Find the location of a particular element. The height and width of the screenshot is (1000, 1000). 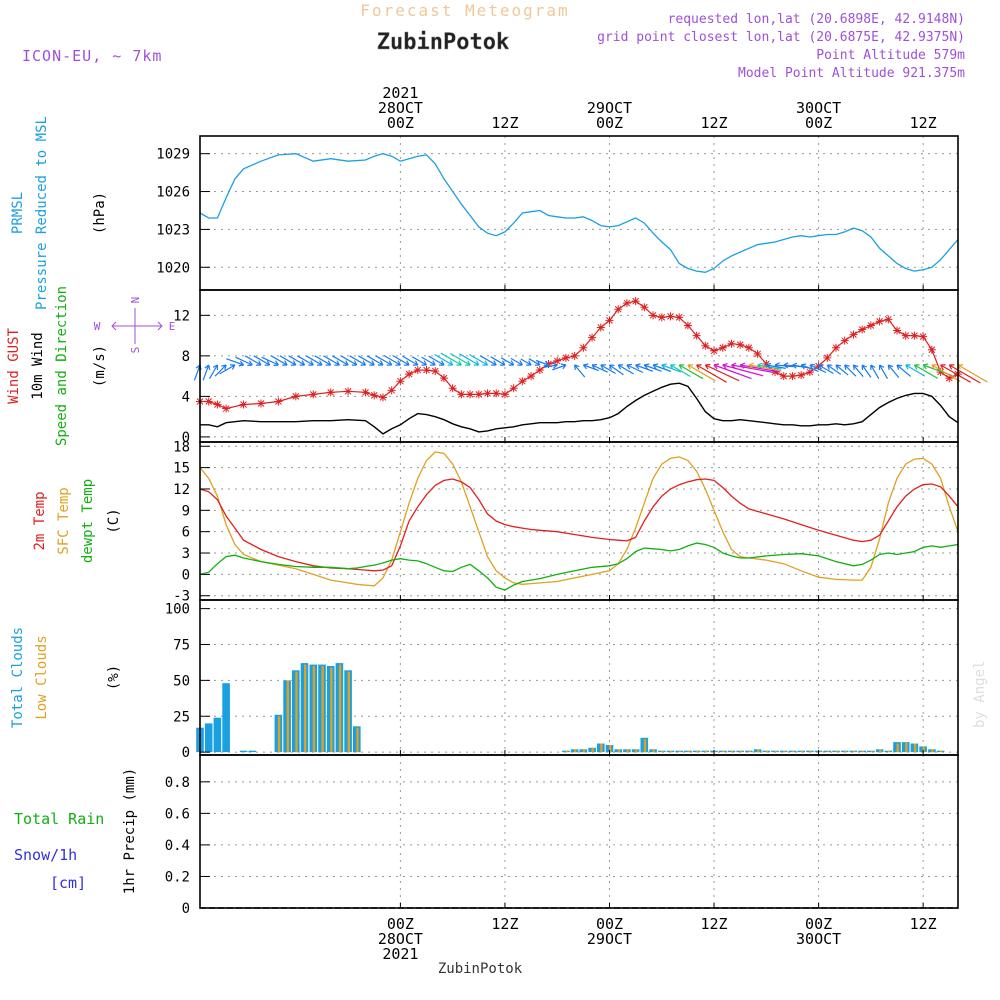

temp-tick-label: 12 is located at coordinates (181, 490).